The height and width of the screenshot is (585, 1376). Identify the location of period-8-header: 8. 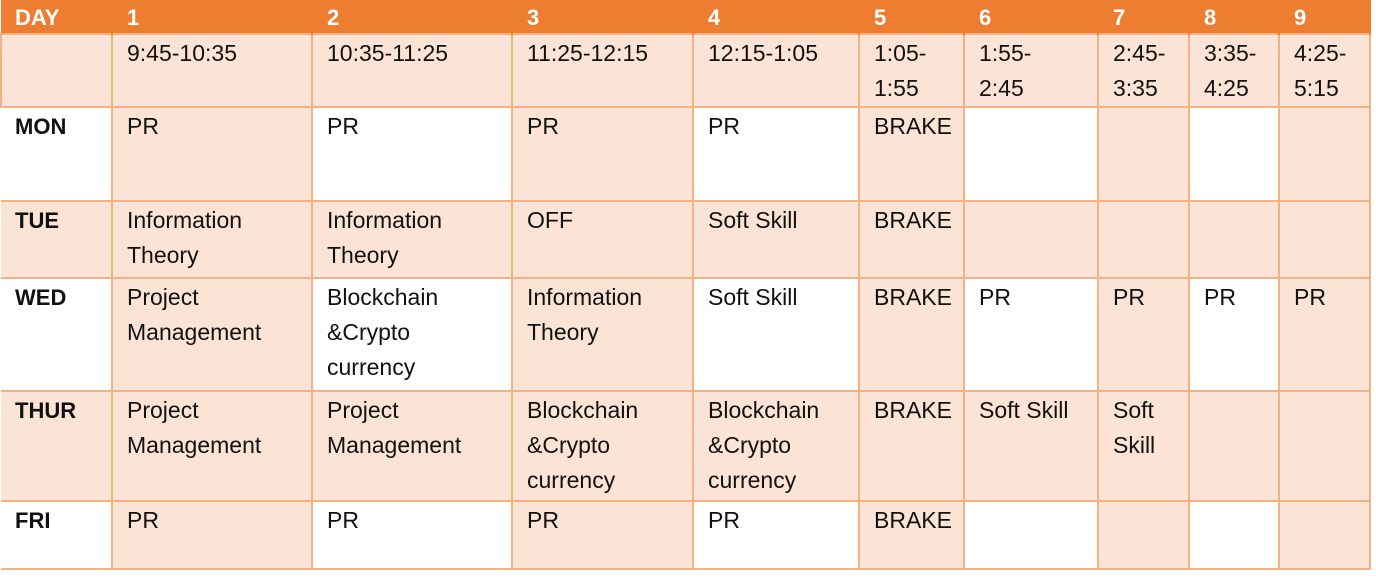
(1233, 17).